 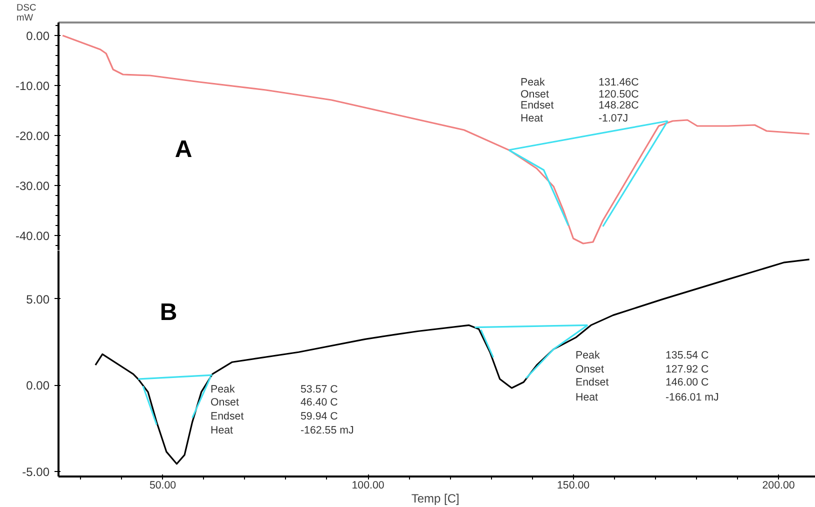 What do you see at coordinates (573, 486) in the screenshot?
I see `x-tick-label: 150.00` at bounding box center [573, 486].